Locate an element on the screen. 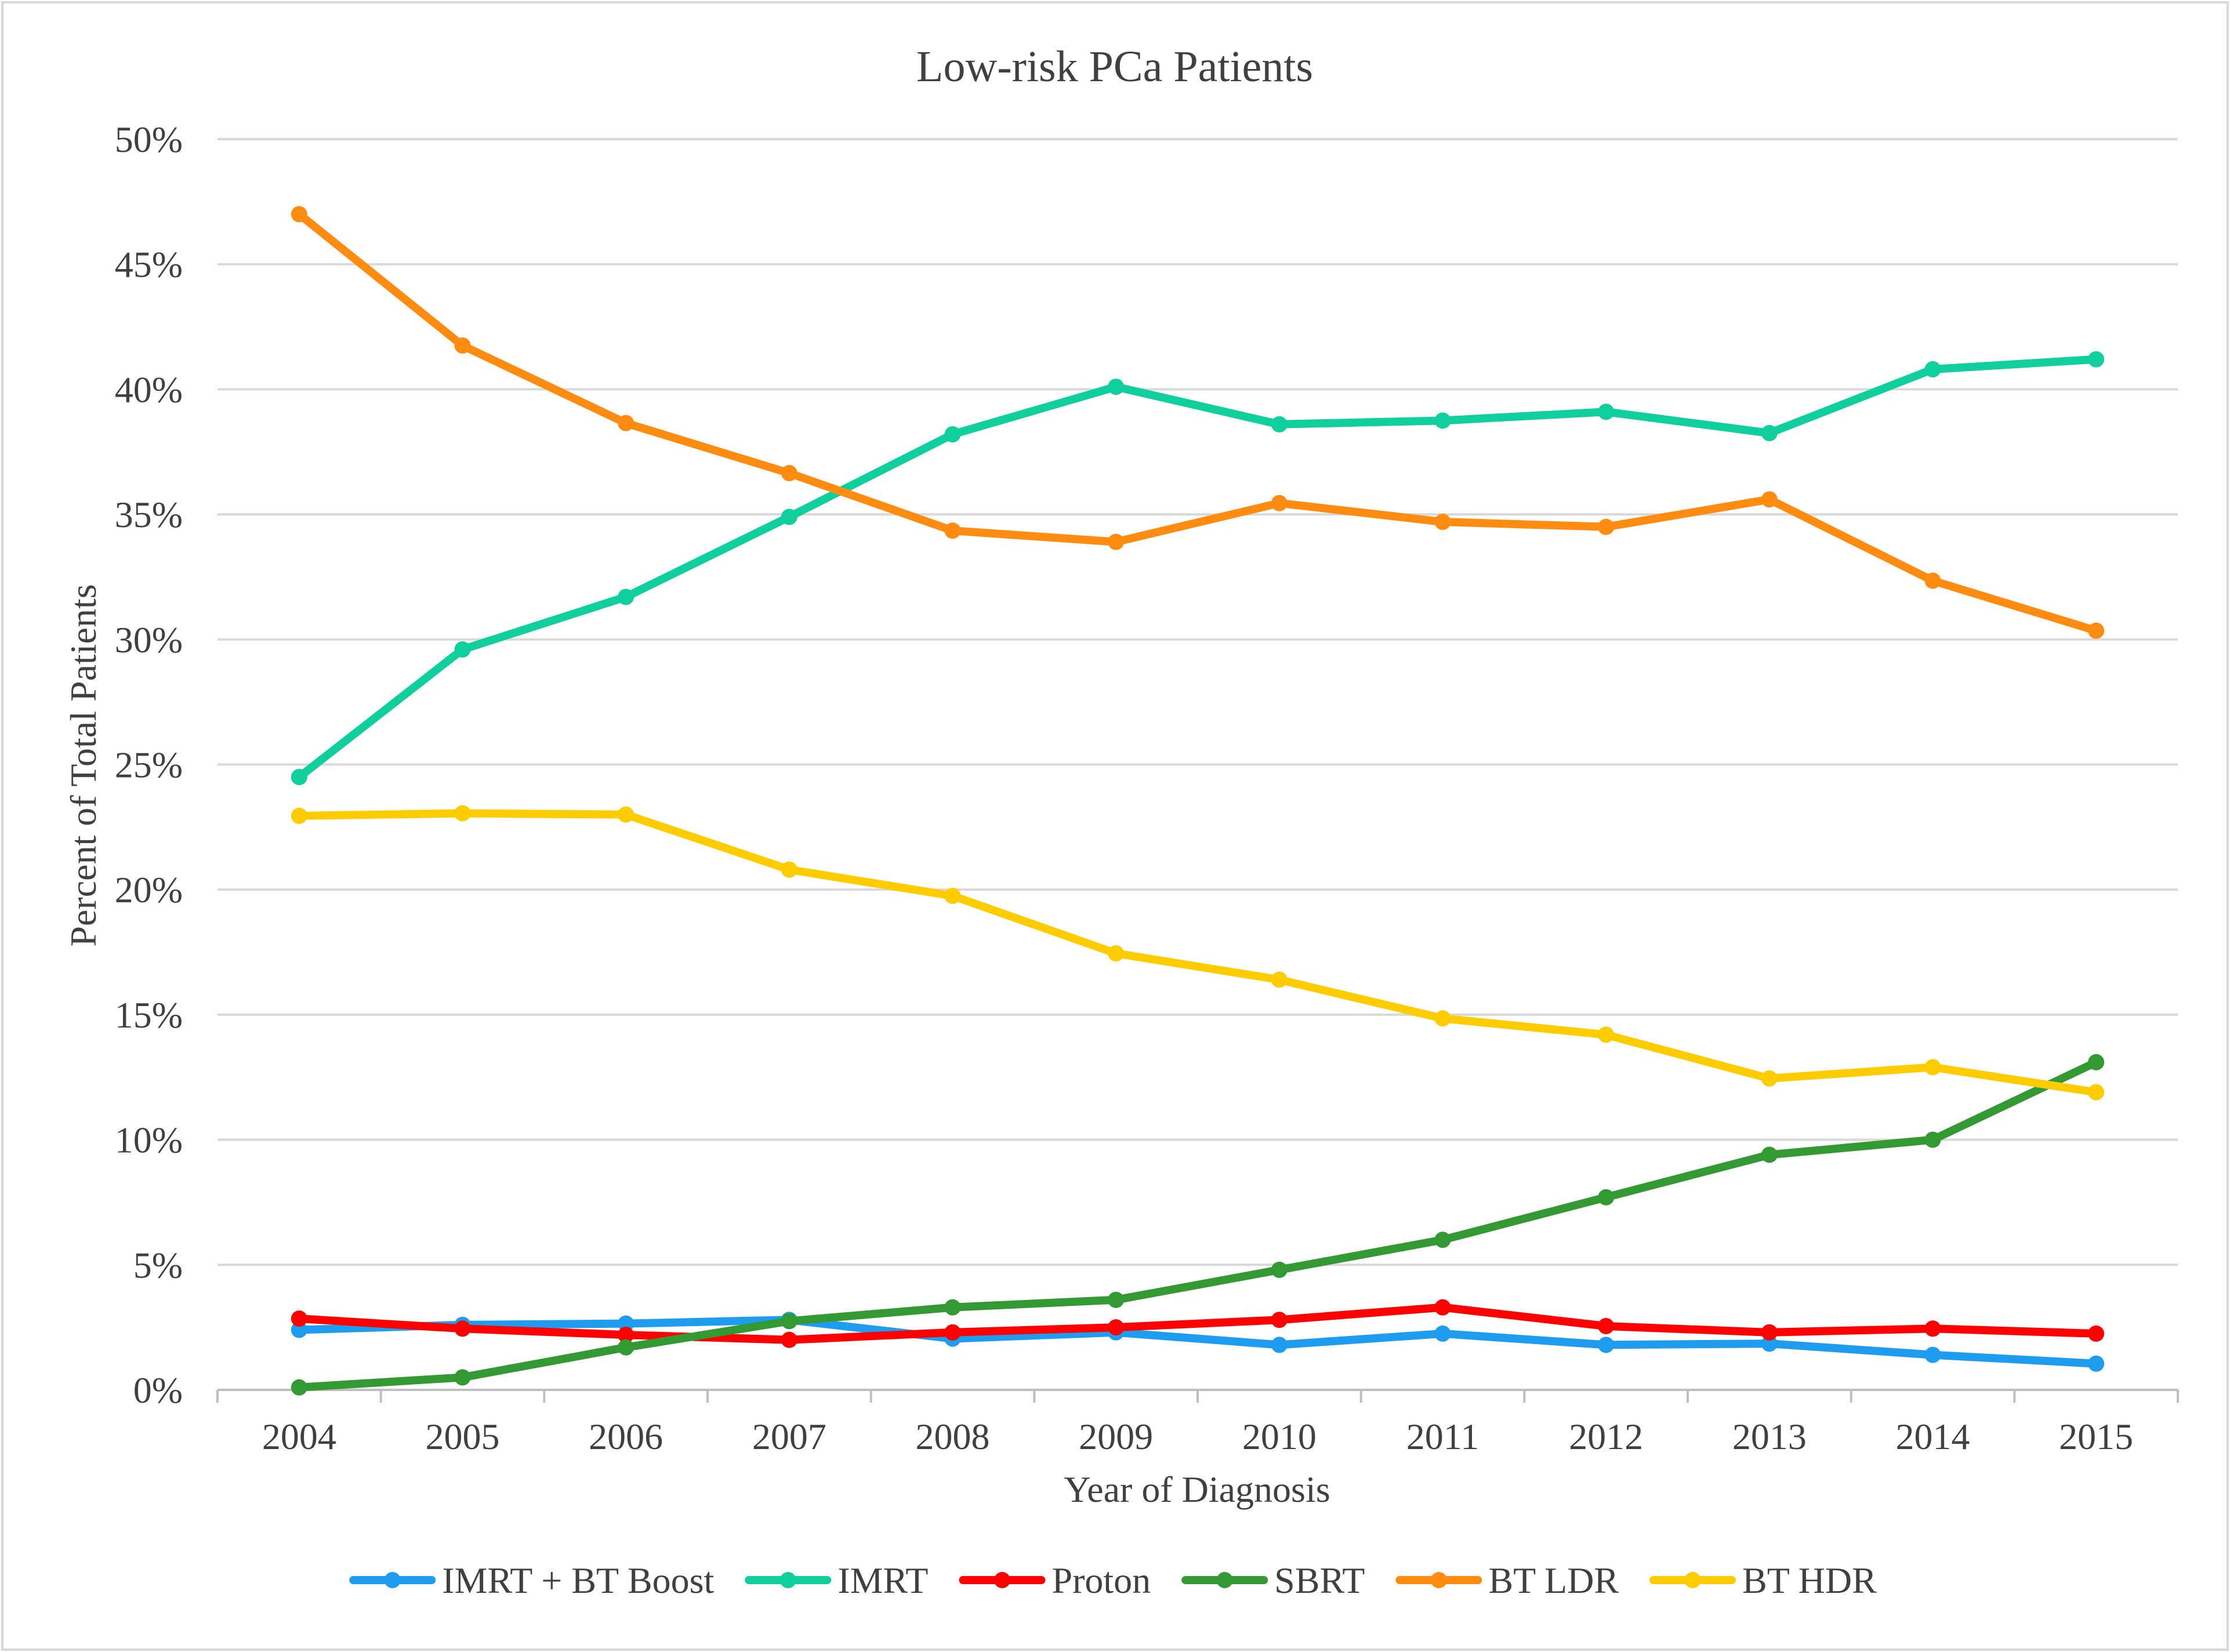 The width and height of the screenshot is (2230, 1652). legend-label: IMRT + BT Boost is located at coordinates (578, 1581).